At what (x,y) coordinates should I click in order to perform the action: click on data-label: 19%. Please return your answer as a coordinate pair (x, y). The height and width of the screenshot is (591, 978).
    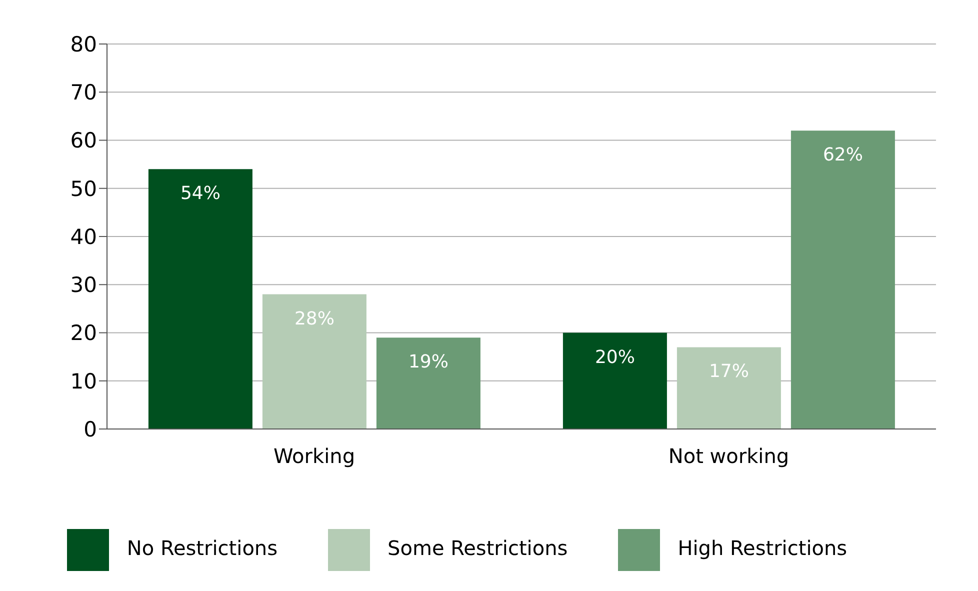
    Looking at the image, I should click on (428, 362).